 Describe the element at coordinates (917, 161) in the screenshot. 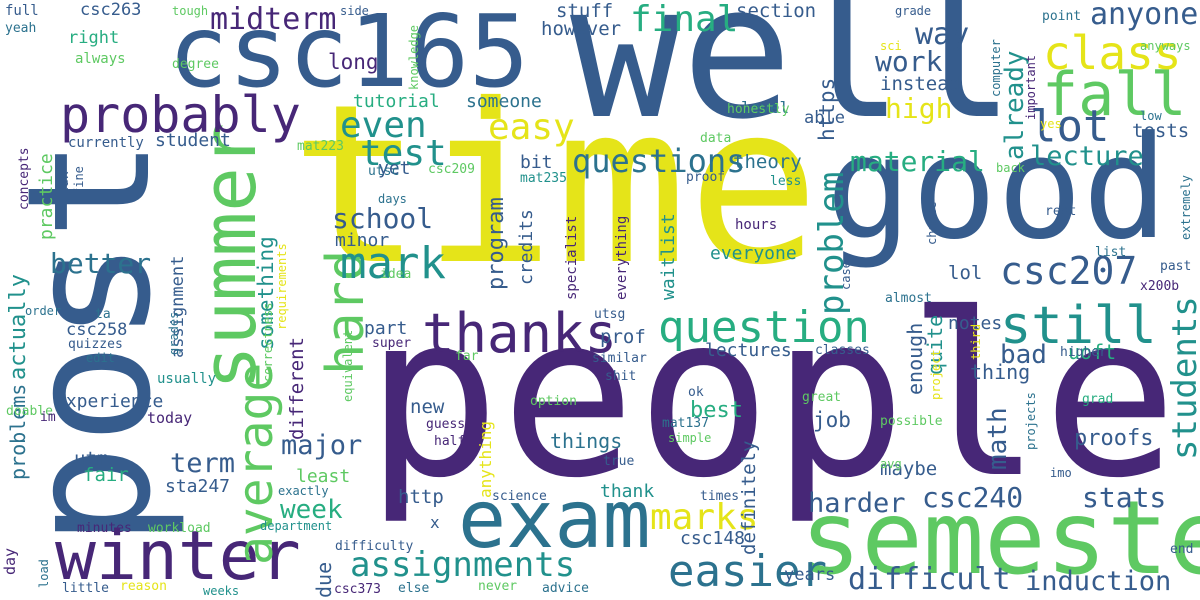

I see `word-material: material` at that location.